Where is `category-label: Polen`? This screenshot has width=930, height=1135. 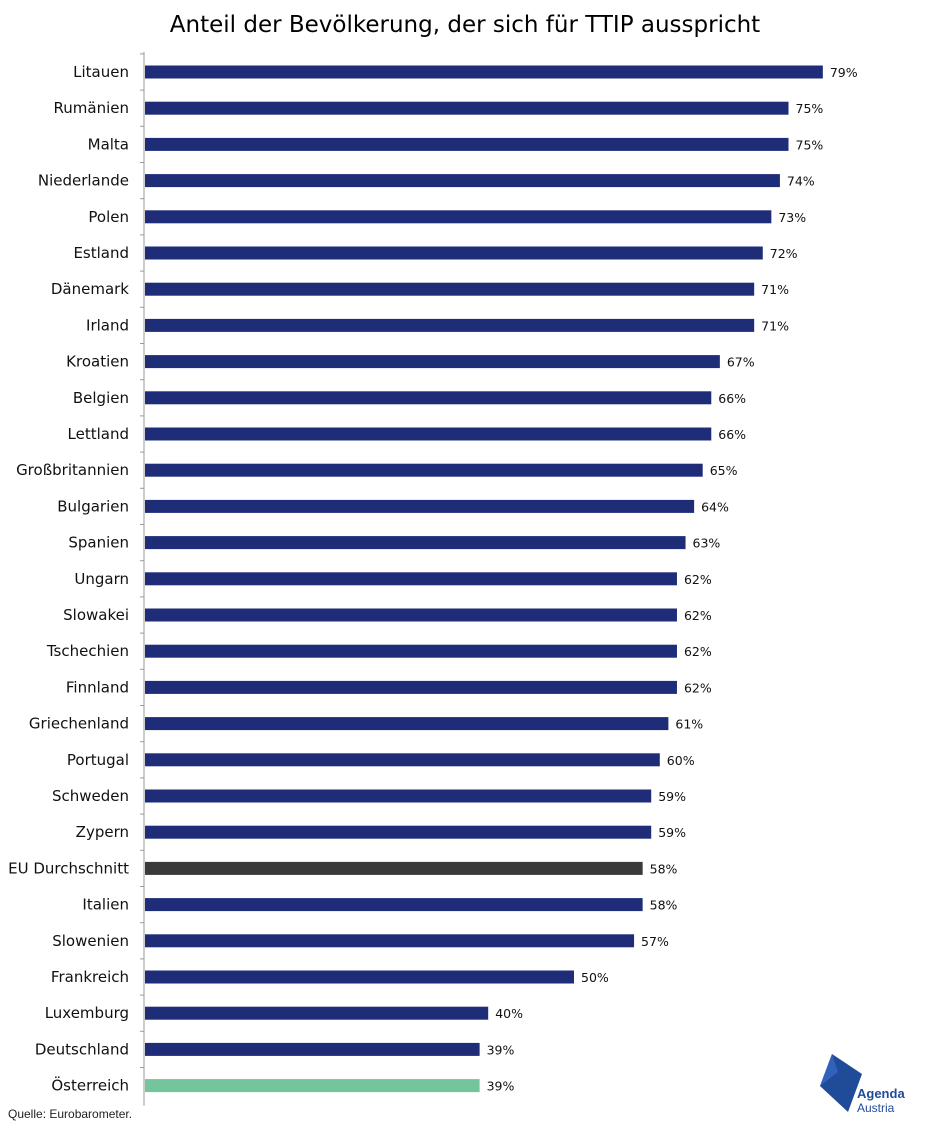
category-label: Polen is located at coordinates (108, 217).